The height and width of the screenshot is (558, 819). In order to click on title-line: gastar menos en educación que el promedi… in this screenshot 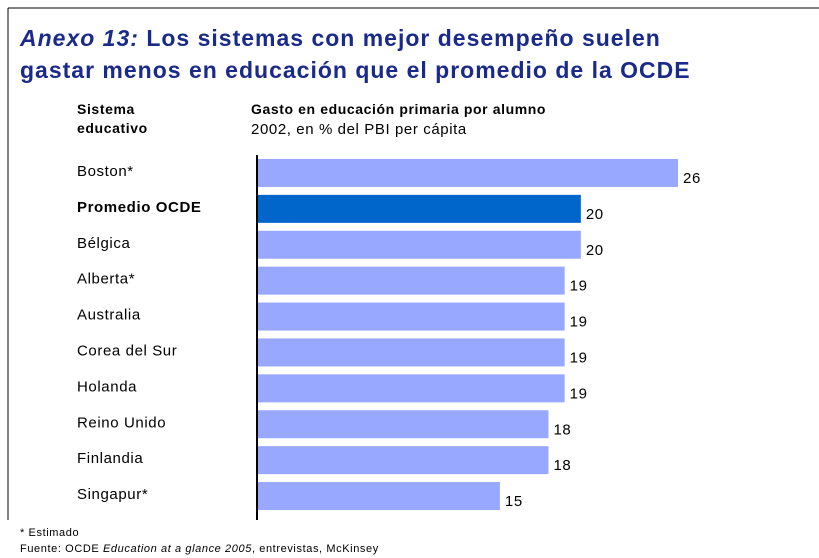, I will do `click(355, 70)`.